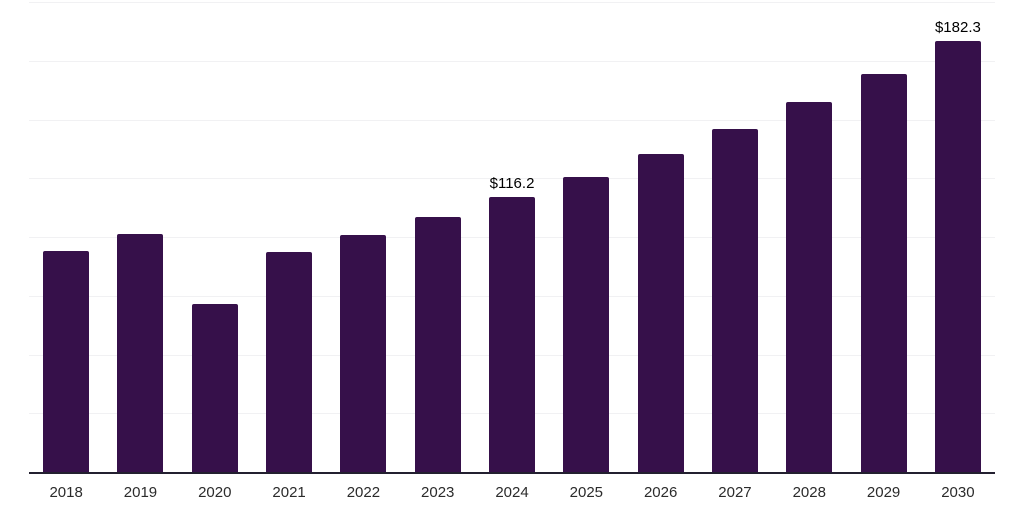 Image resolution: width=1024 pixels, height=512 pixels. What do you see at coordinates (66, 361) in the screenshot?
I see `bar-2018` at bounding box center [66, 361].